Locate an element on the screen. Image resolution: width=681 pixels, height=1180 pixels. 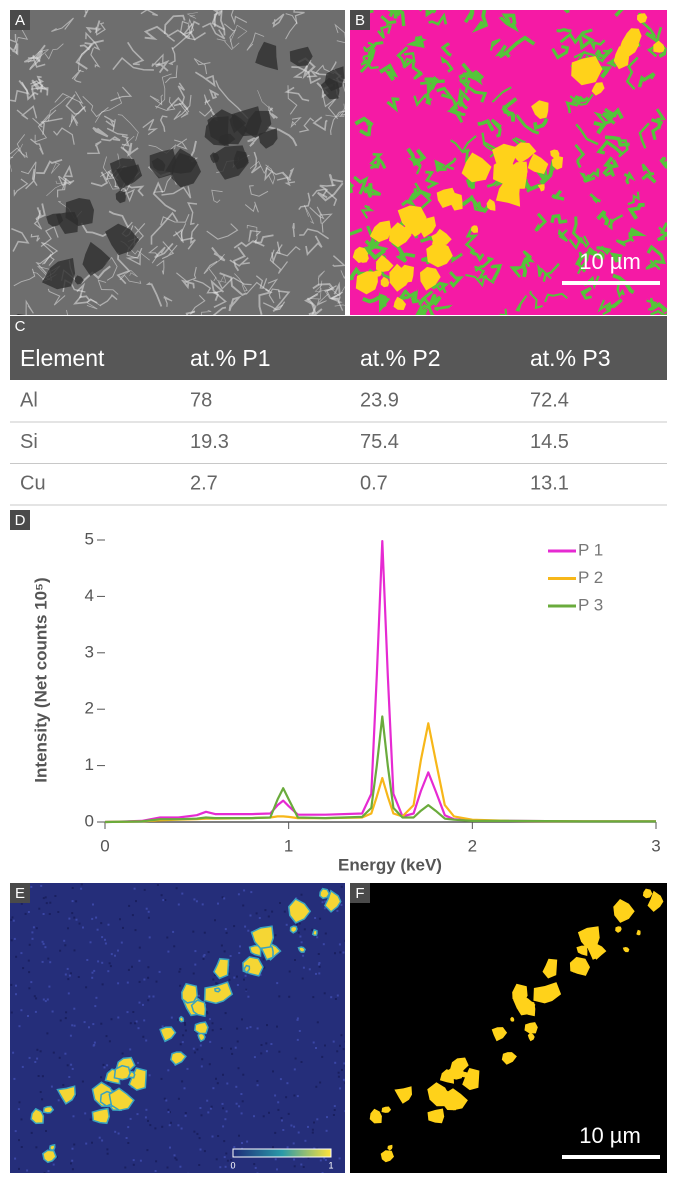
table-cell: 72.4 is located at coordinates (549, 400).